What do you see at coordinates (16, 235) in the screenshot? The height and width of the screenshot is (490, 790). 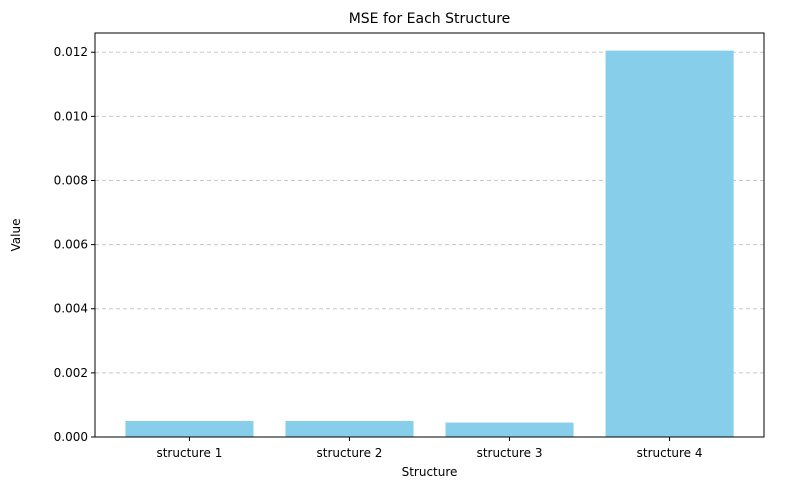 I see `y-axis-label: Value` at bounding box center [16, 235].